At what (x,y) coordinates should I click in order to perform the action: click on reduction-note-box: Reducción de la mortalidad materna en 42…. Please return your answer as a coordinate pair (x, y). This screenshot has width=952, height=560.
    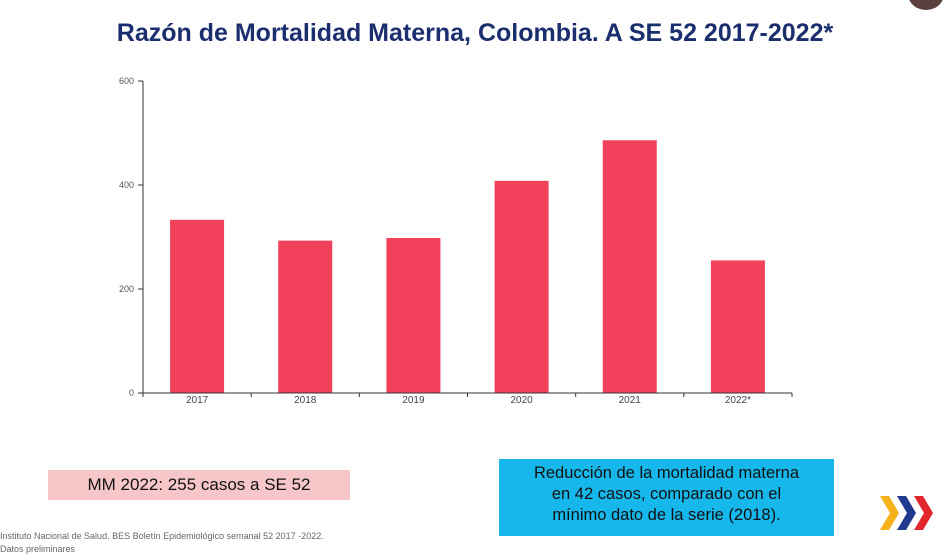
    Looking at the image, I should click on (666, 497).